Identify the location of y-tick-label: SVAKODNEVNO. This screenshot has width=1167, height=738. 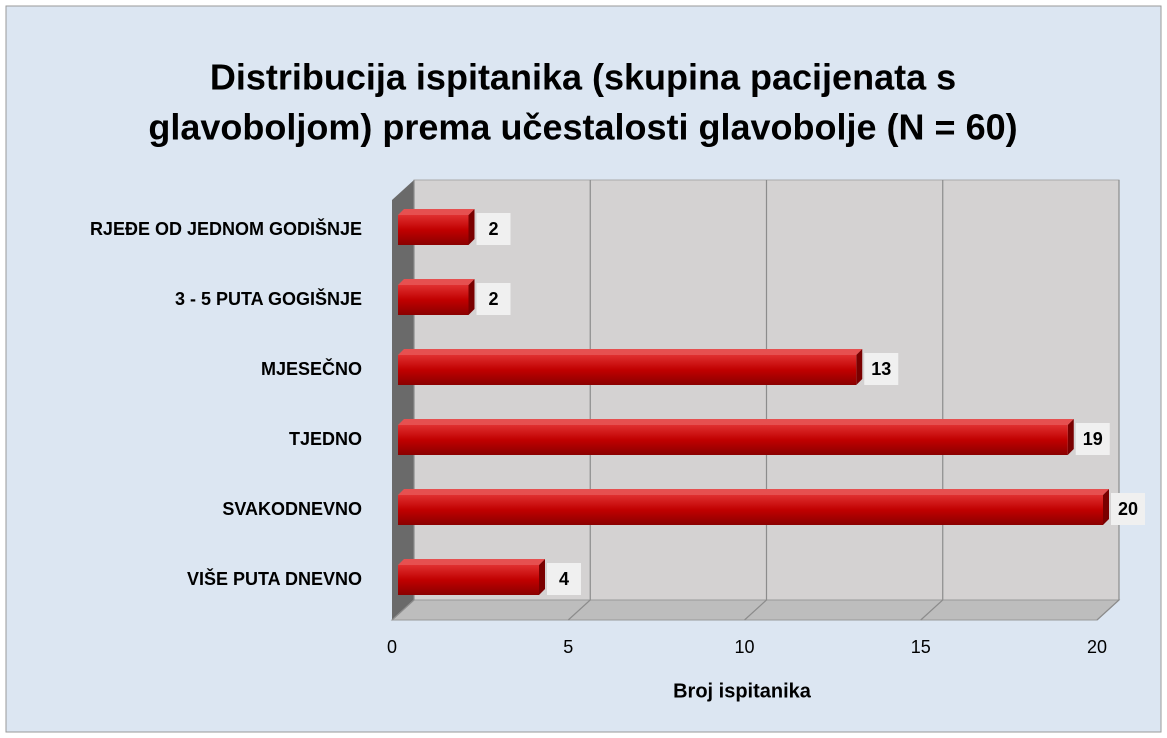
(292, 509).